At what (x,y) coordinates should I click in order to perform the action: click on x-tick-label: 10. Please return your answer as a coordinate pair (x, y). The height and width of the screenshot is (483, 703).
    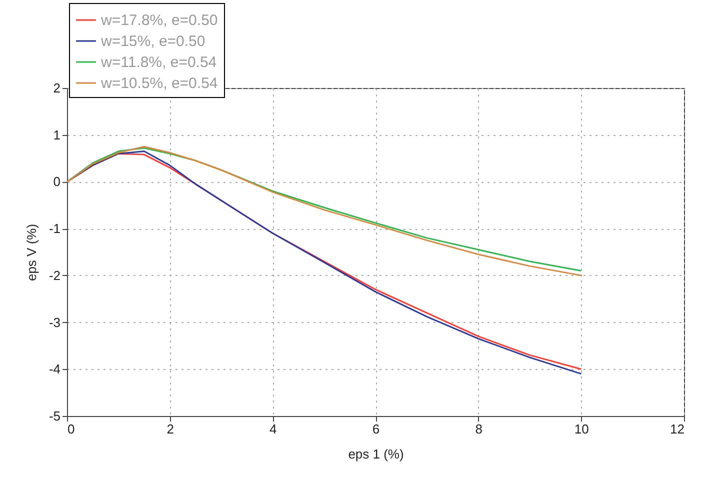
    Looking at the image, I should click on (581, 429).